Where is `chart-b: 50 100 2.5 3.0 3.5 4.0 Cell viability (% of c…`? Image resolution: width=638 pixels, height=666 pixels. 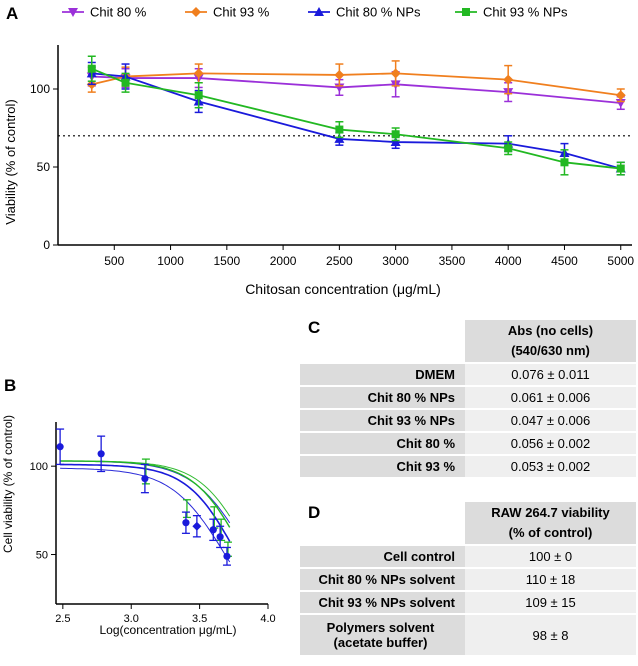 chart-b: 50 100 2.5 3.0 3.5 4.0 Cell viability (% of c… is located at coordinates (138, 526).